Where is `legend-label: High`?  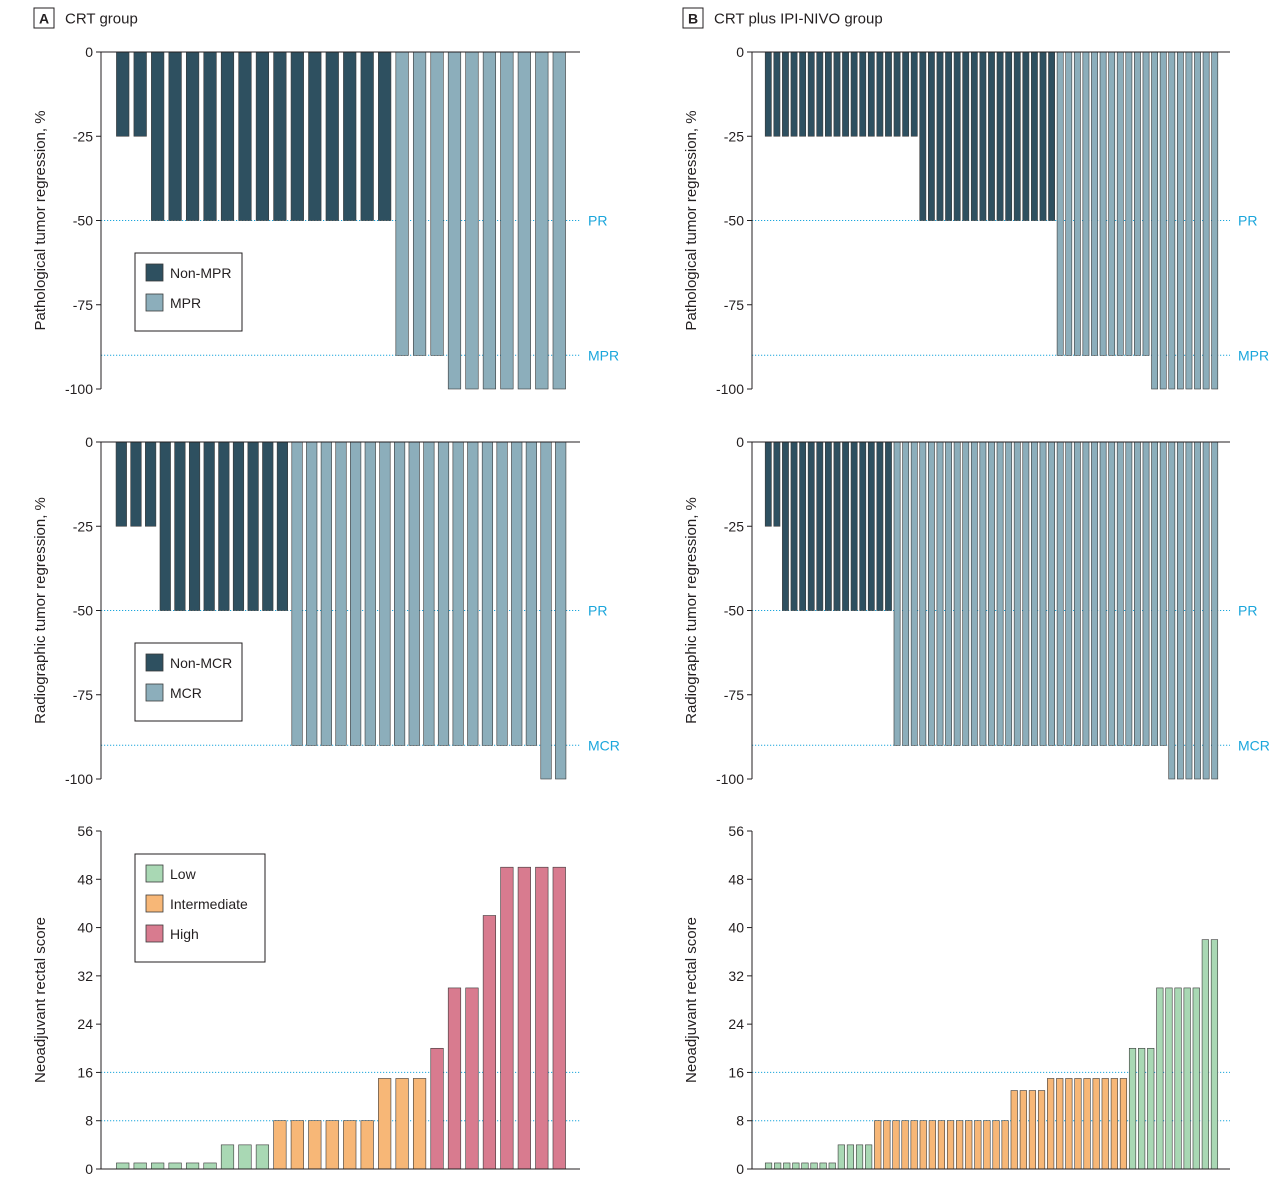
legend-label: High is located at coordinates (184, 934).